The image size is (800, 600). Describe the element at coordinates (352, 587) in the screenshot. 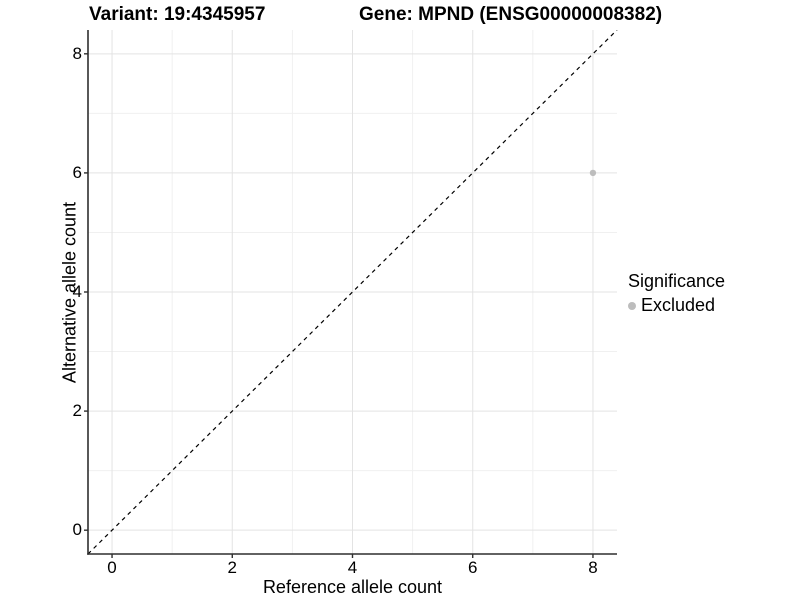

I see `x-axis-title: Reference allele count` at that location.